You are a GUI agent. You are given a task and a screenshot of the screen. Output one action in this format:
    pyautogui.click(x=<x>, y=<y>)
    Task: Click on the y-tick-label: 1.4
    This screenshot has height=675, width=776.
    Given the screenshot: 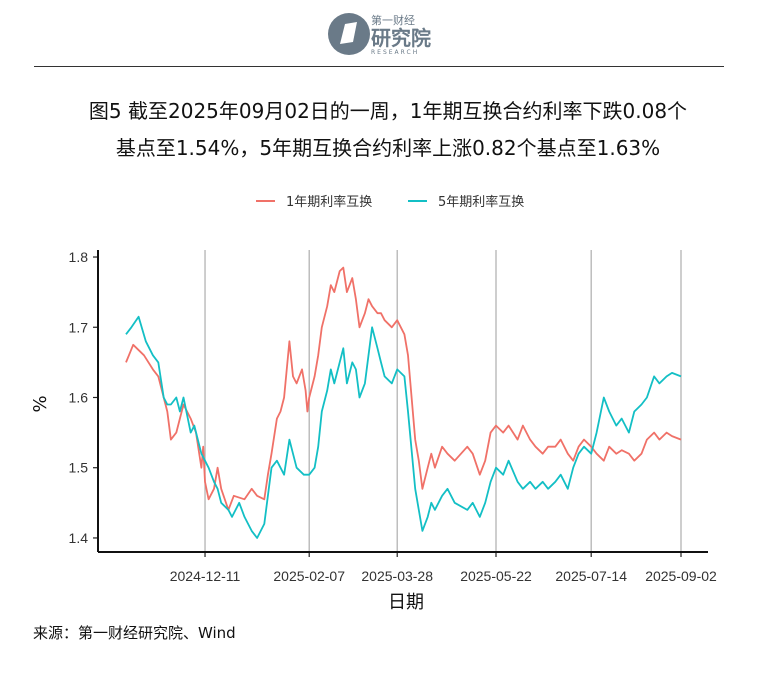 What is the action you would take?
    pyautogui.click(x=79, y=538)
    